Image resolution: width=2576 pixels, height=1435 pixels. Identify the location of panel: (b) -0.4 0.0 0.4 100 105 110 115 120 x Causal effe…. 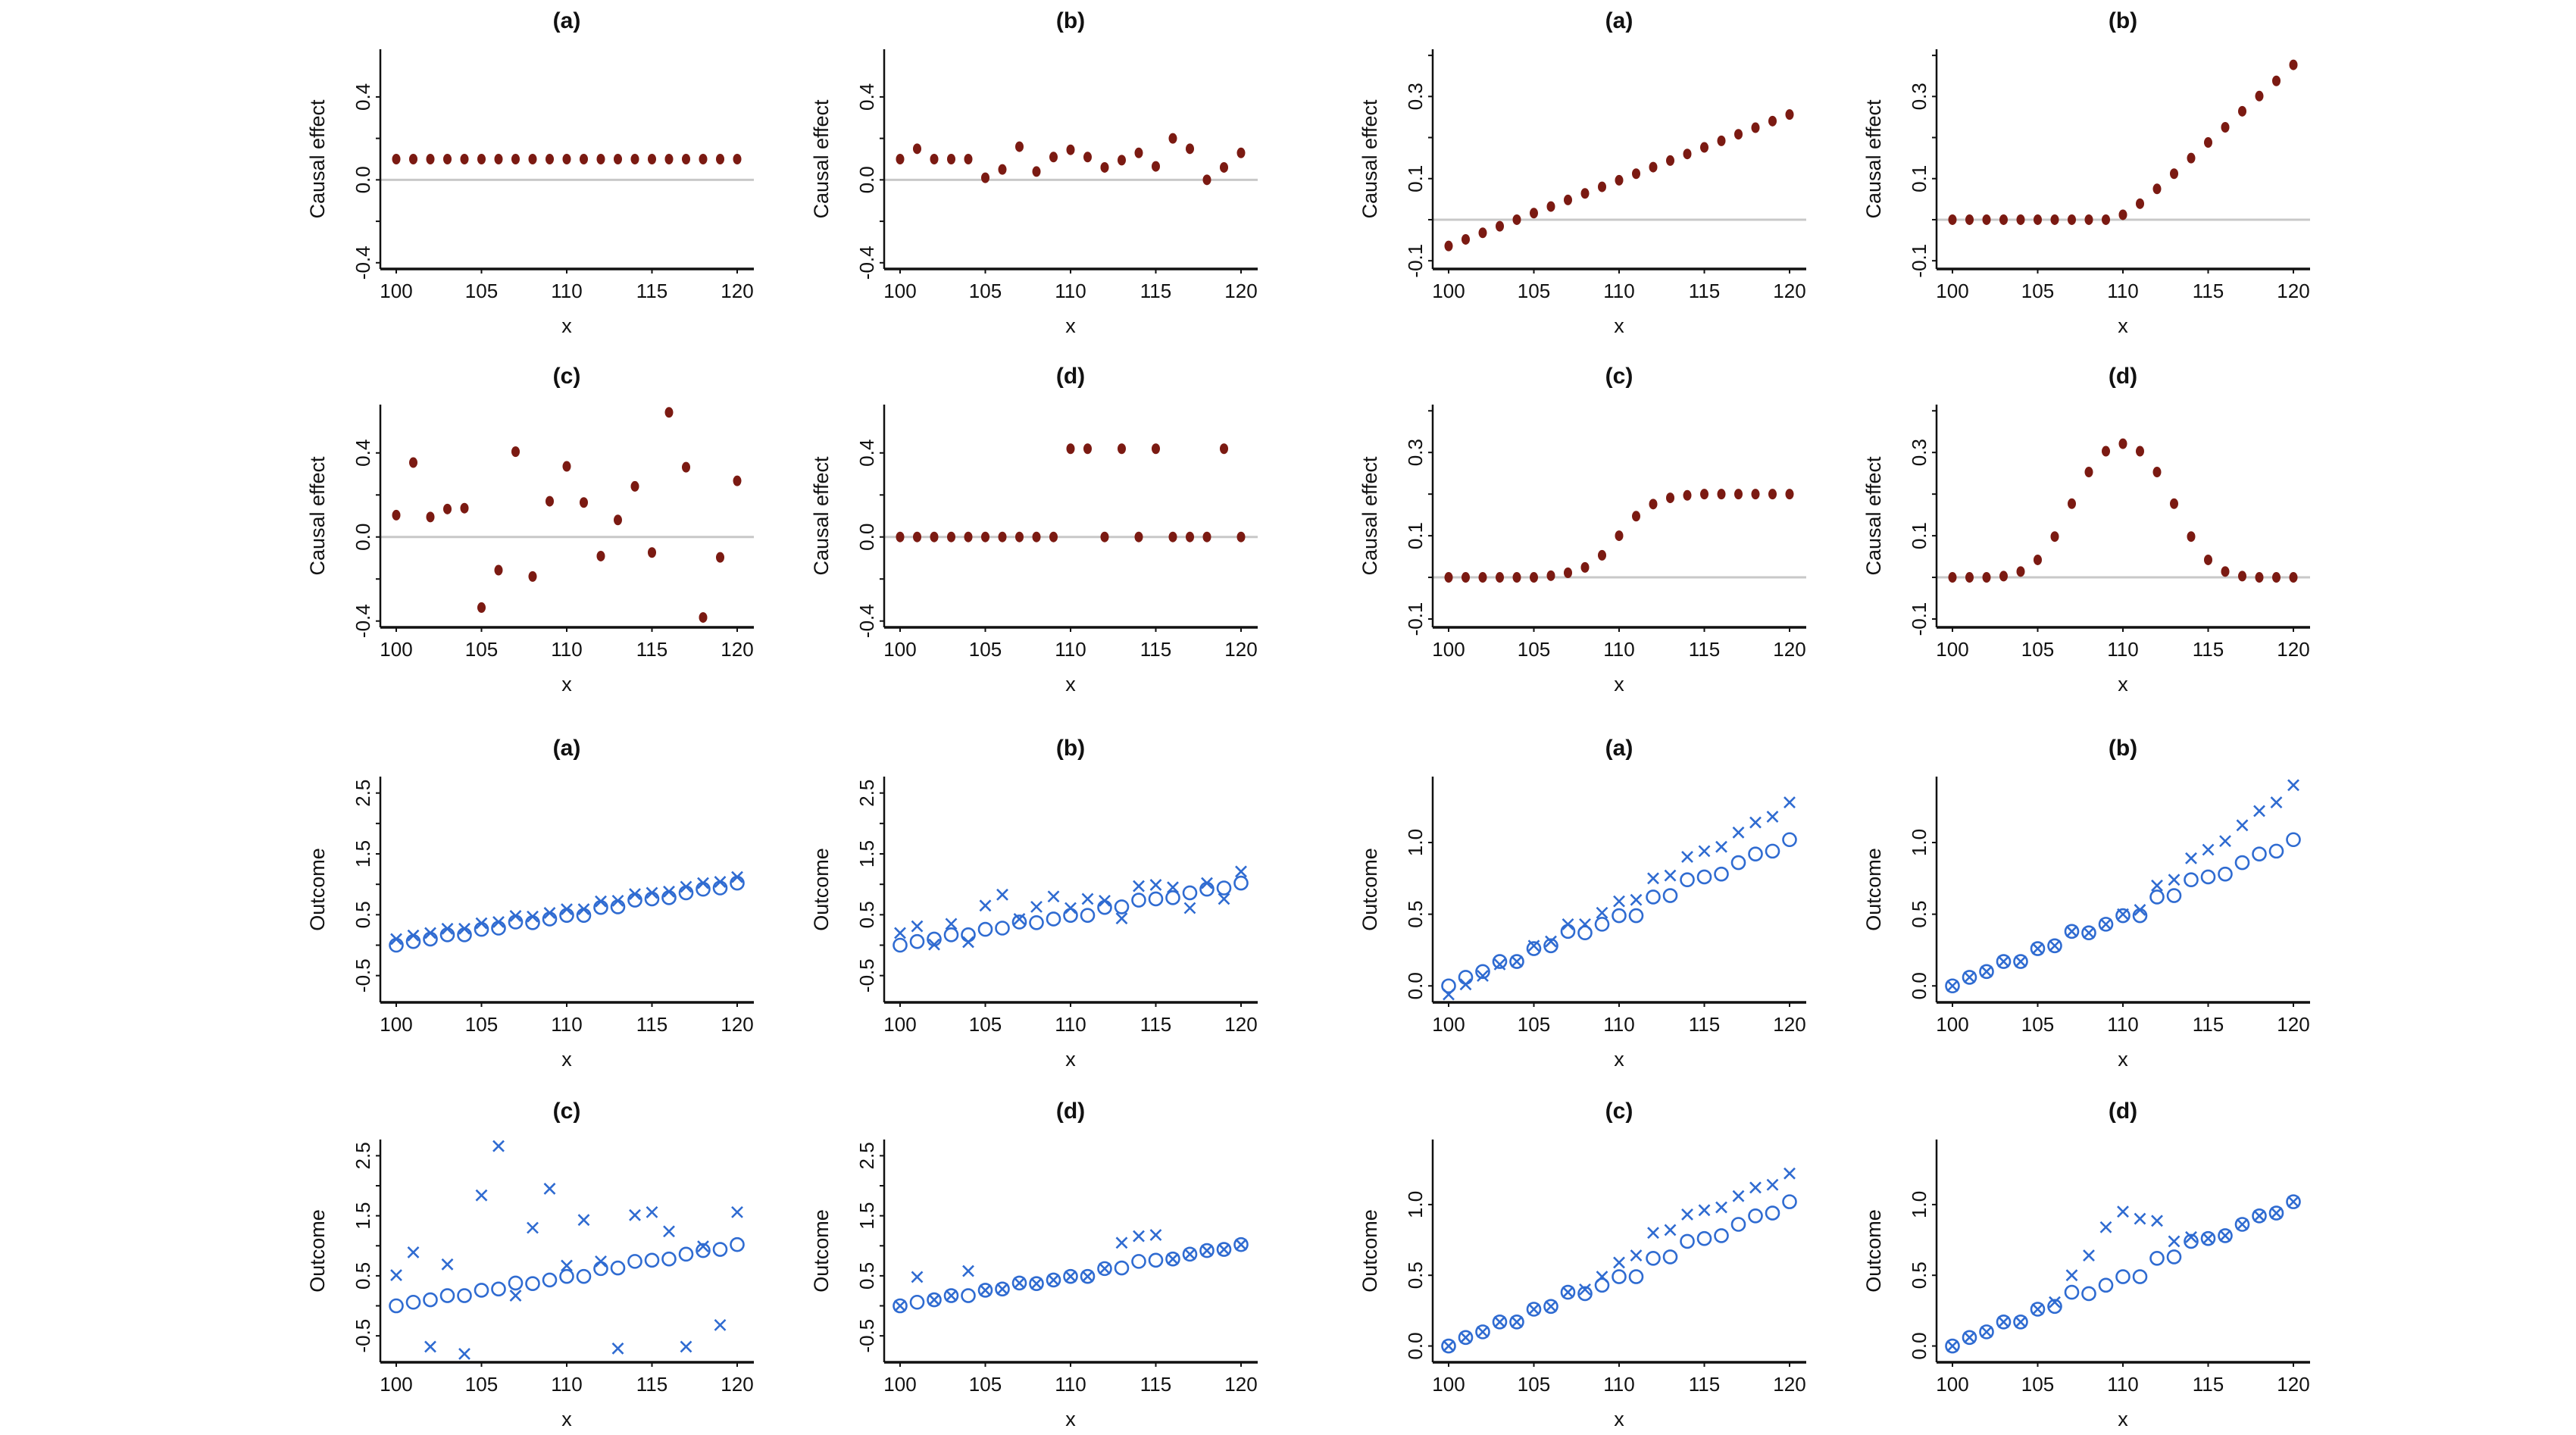
(1034, 172).